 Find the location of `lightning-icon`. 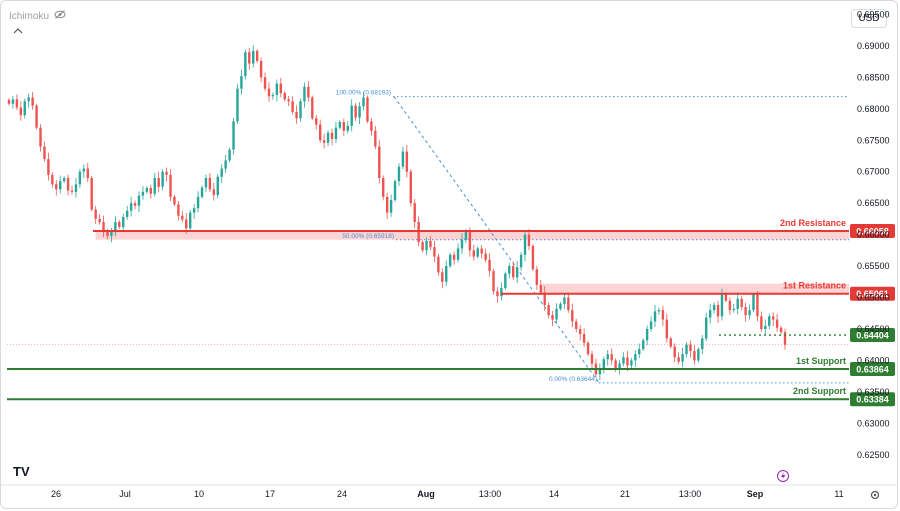

lightning-icon is located at coordinates (783, 476).